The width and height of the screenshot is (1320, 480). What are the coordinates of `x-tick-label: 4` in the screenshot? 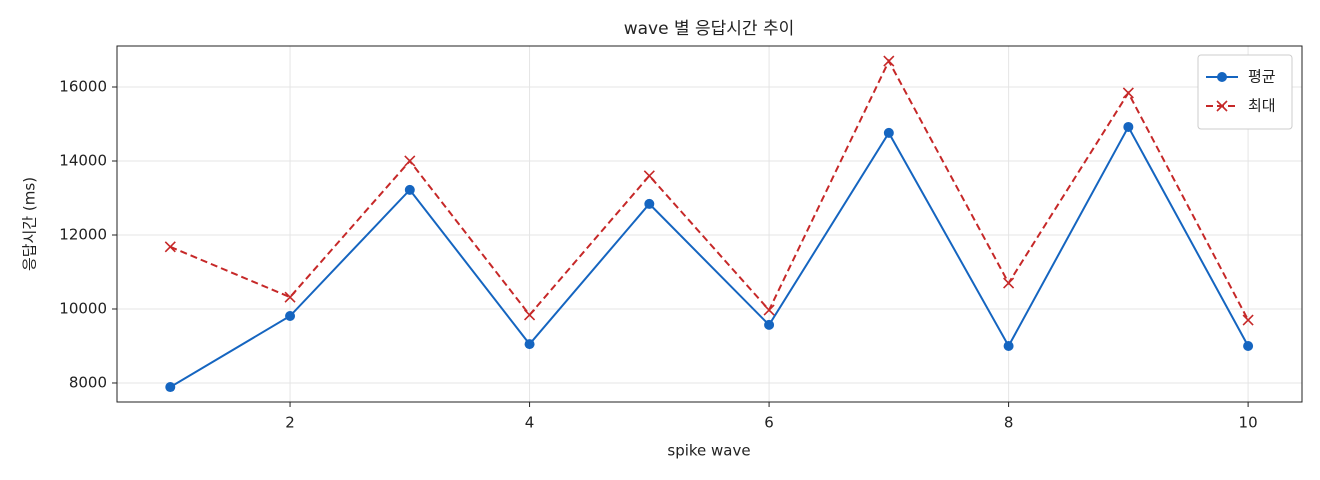 It's located at (530, 423).